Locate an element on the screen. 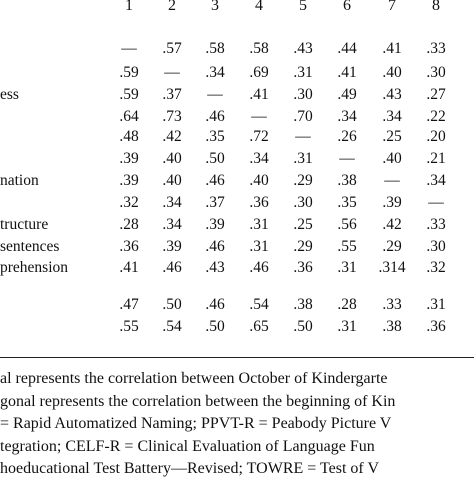 The image size is (474, 480). table-cell: .21 is located at coordinates (436, 158).